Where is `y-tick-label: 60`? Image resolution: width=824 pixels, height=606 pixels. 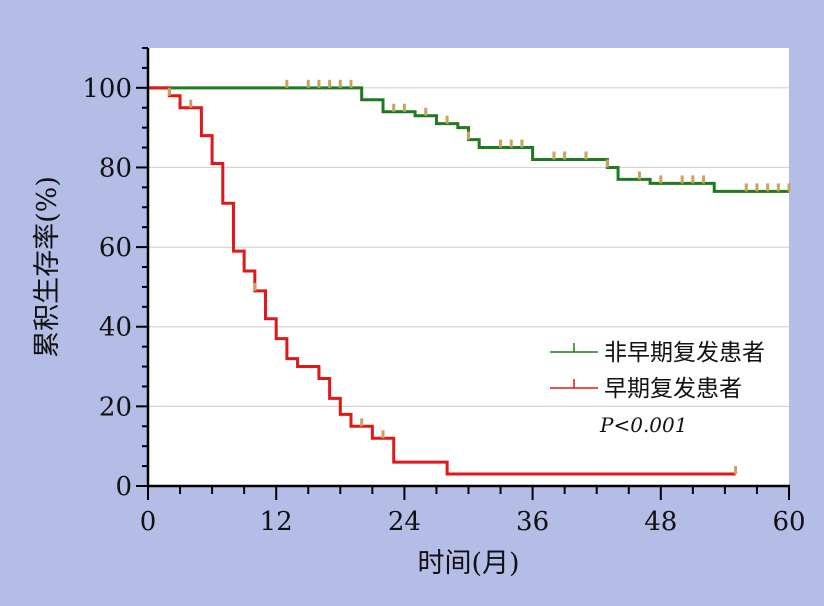
y-tick-label: 60 is located at coordinates (115, 248).